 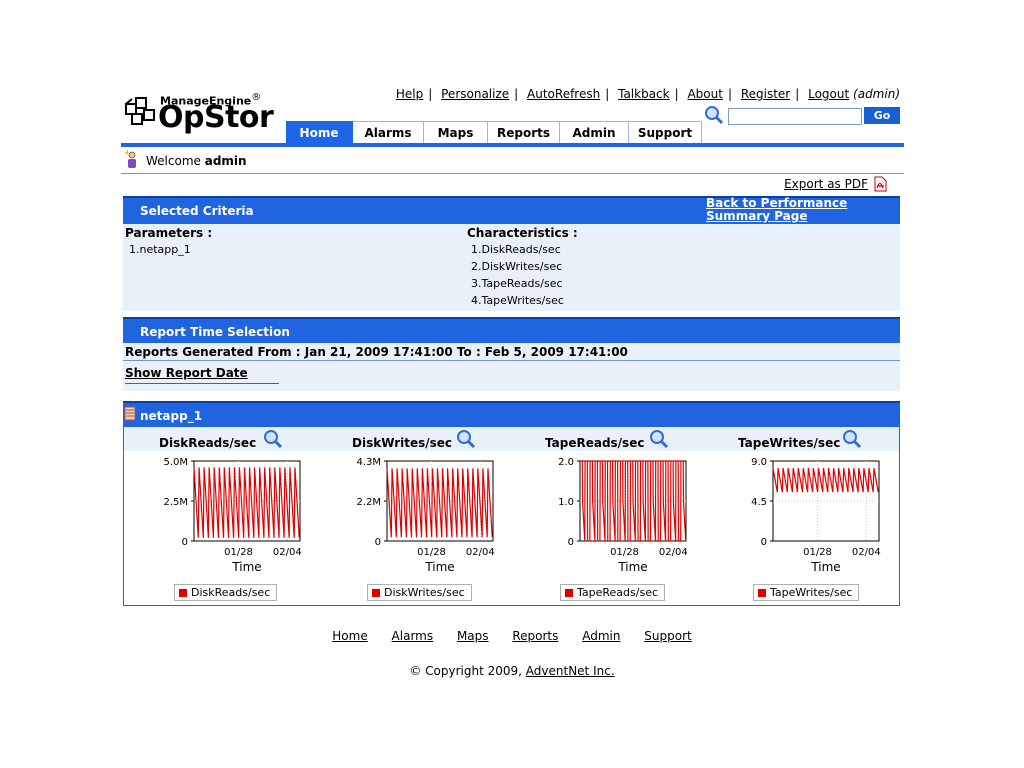 I want to click on help-link: Help, so click(x=409, y=94).